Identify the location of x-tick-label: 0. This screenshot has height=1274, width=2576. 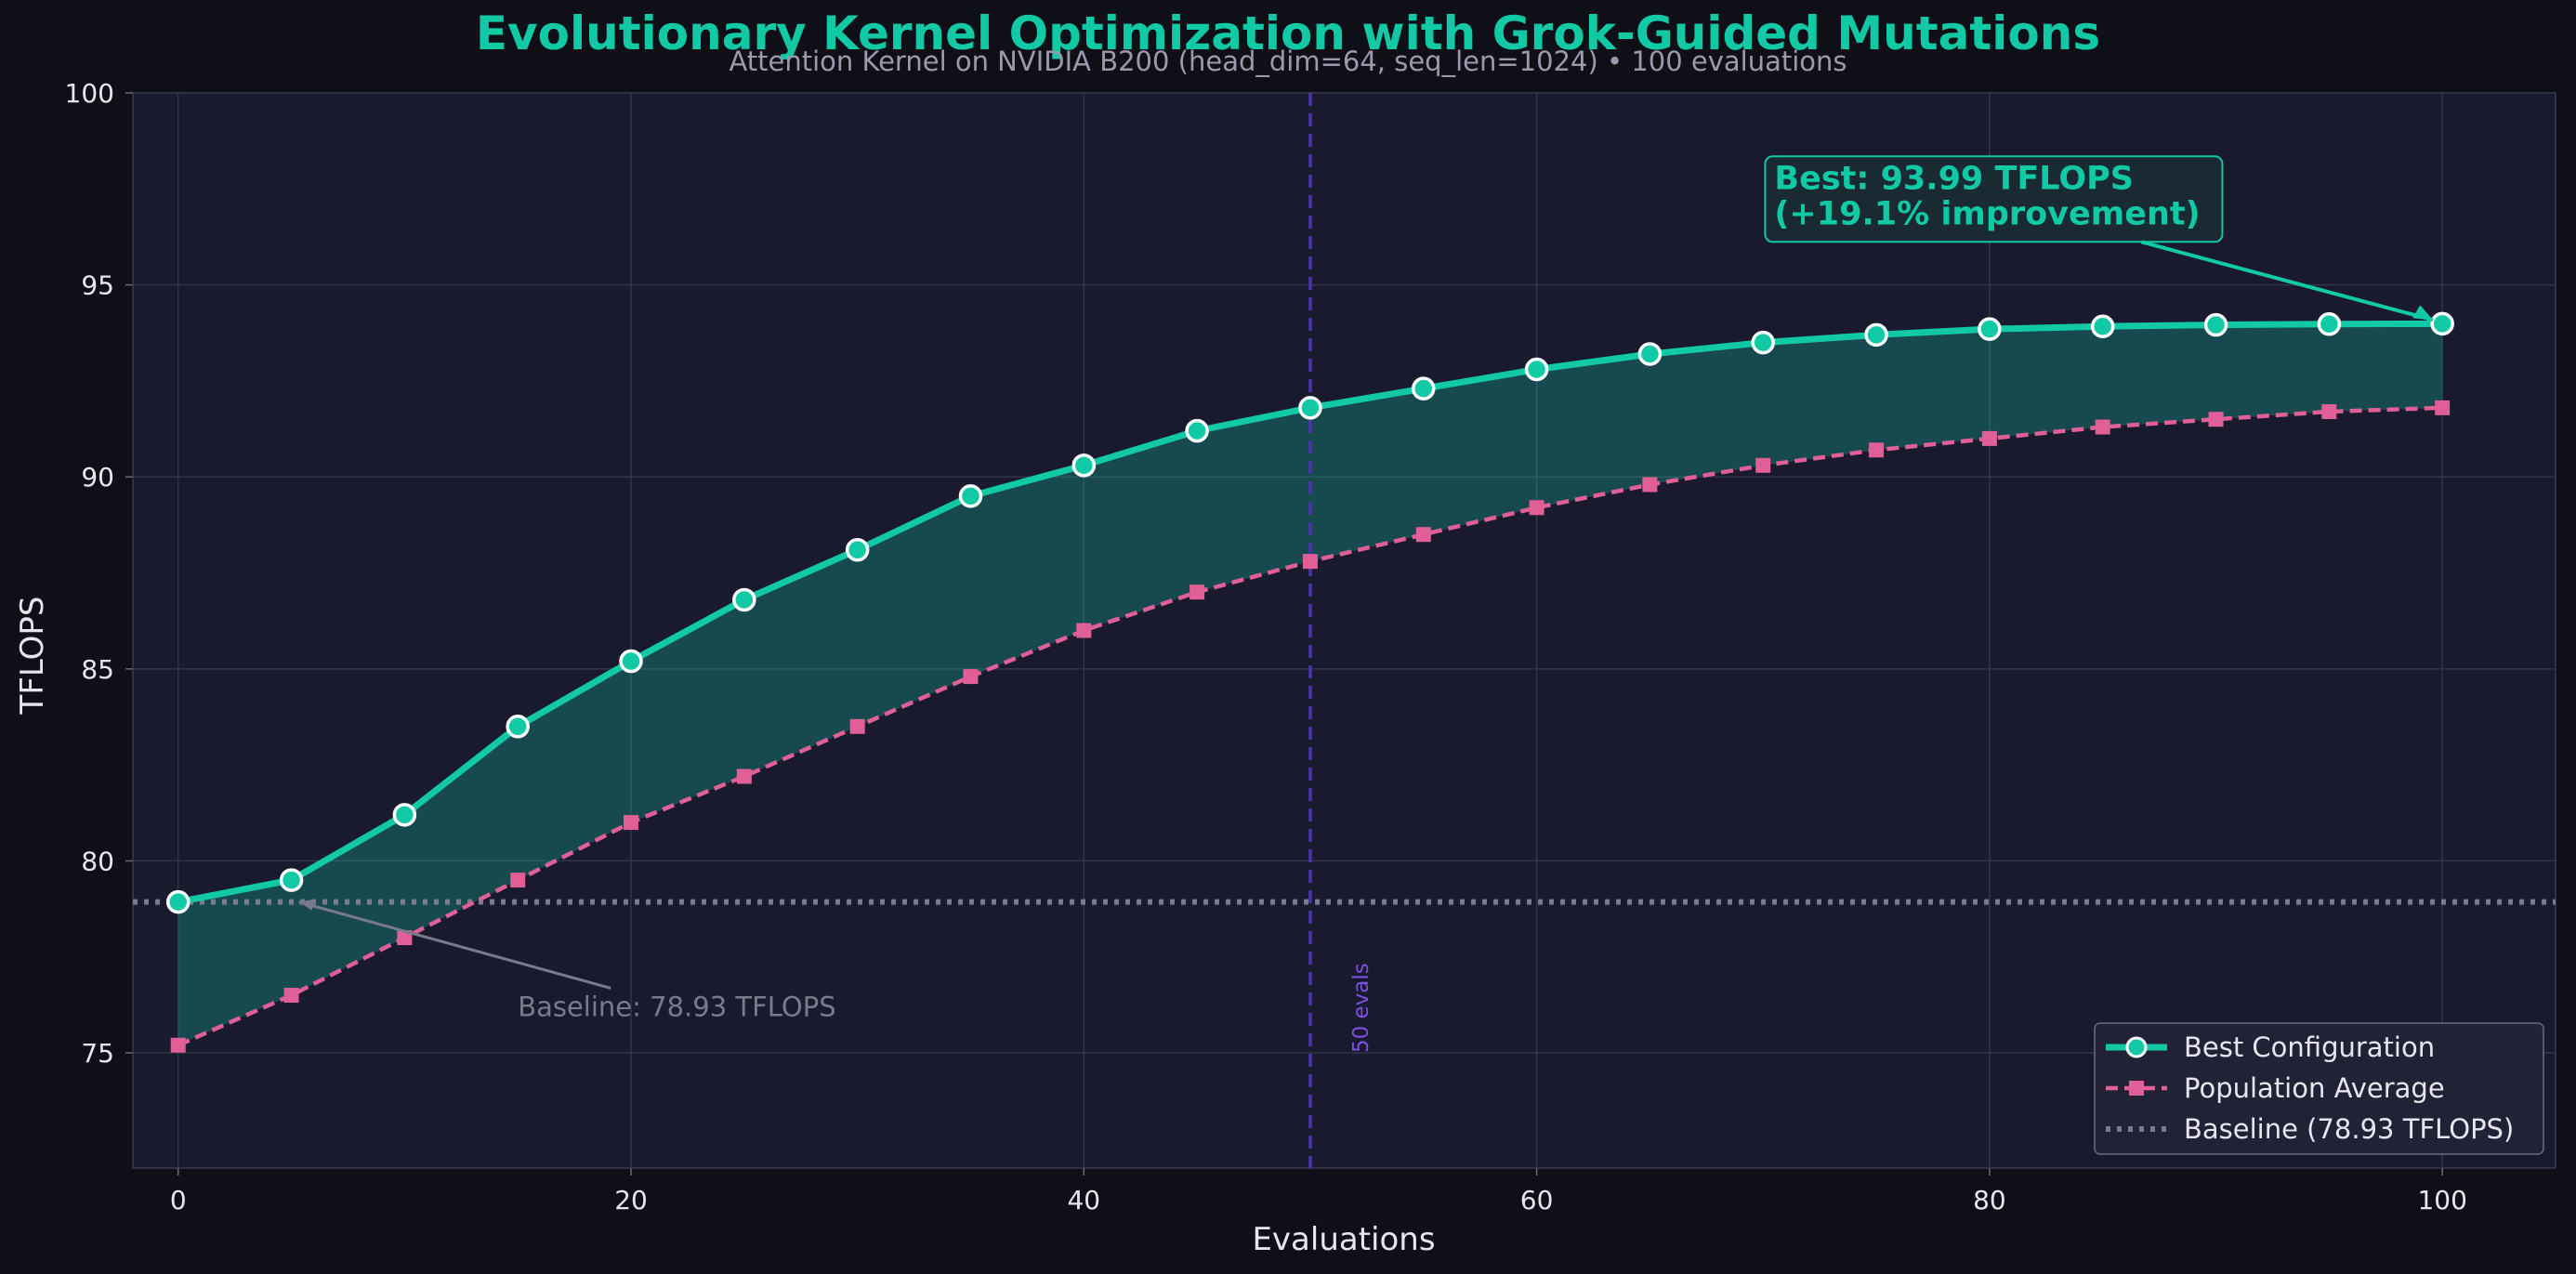
(178, 1200).